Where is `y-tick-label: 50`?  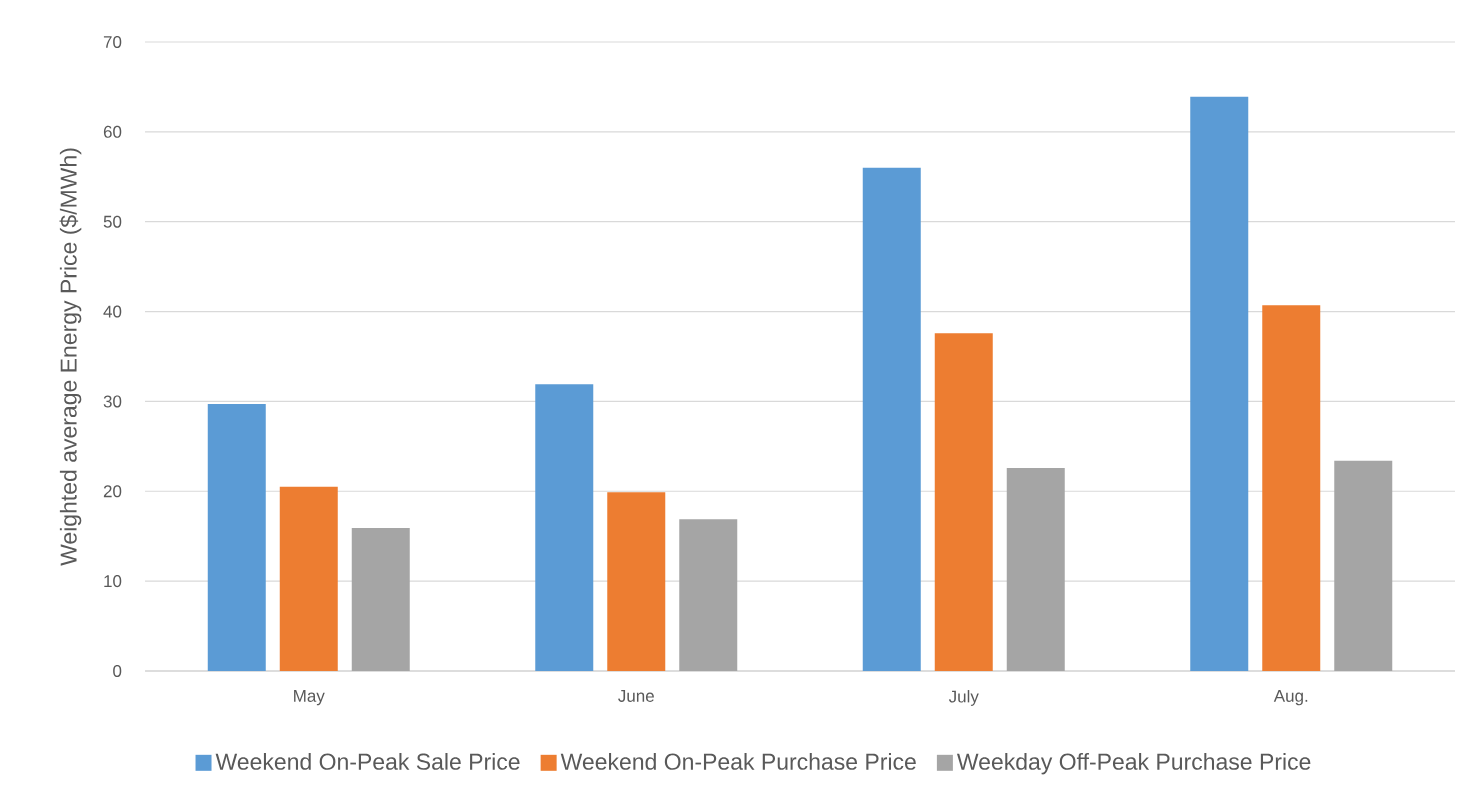
y-tick-label: 50 is located at coordinates (112, 221).